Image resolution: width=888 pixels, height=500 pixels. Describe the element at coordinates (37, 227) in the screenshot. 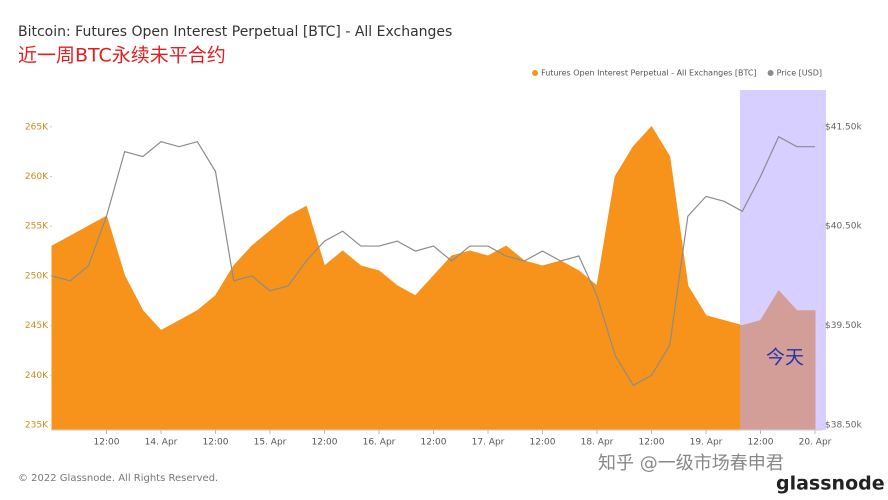

I see `y-tick-label: 255K` at that location.